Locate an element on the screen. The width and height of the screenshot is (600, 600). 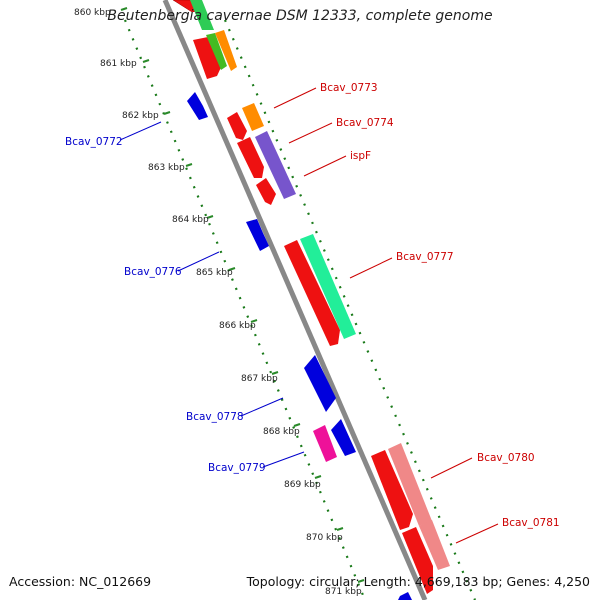
tick-label-869: 869 kbp is located at coordinates (302, 485).